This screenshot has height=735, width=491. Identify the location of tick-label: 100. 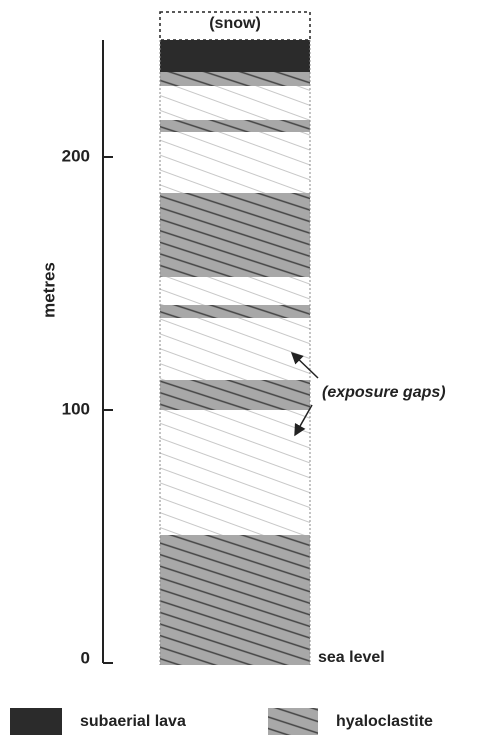
(76, 408).